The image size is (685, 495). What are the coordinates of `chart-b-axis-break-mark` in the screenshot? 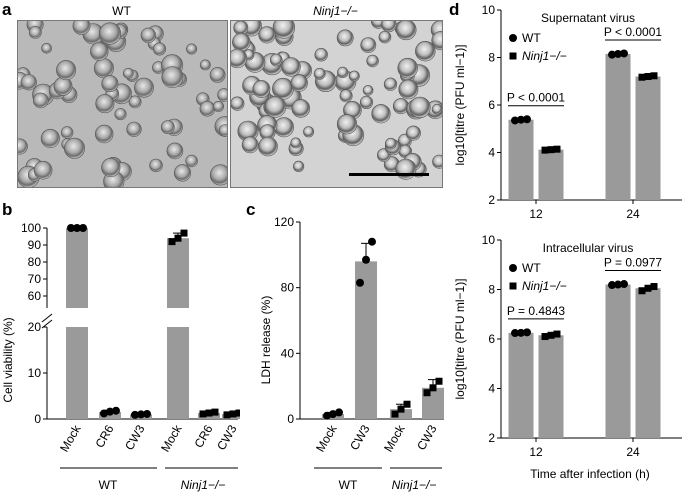 It's located at (47, 318).